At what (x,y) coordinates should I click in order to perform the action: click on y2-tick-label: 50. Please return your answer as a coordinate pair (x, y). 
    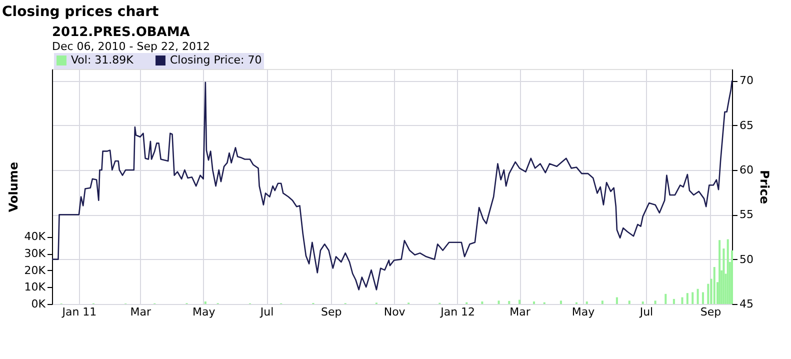
    Looking at the image, I should click on (747, 259).